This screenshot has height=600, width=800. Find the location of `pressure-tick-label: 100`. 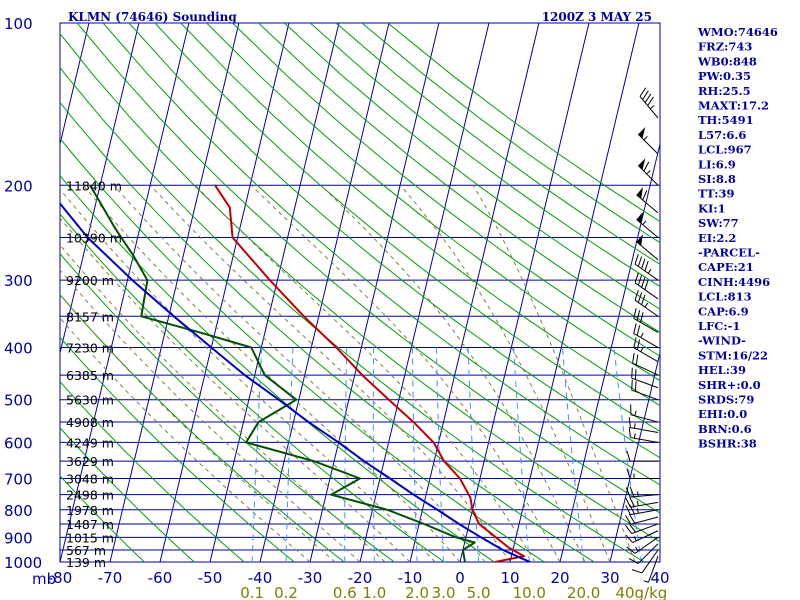

pressure-tick-label: 100 is located at coordinates (18, 24).